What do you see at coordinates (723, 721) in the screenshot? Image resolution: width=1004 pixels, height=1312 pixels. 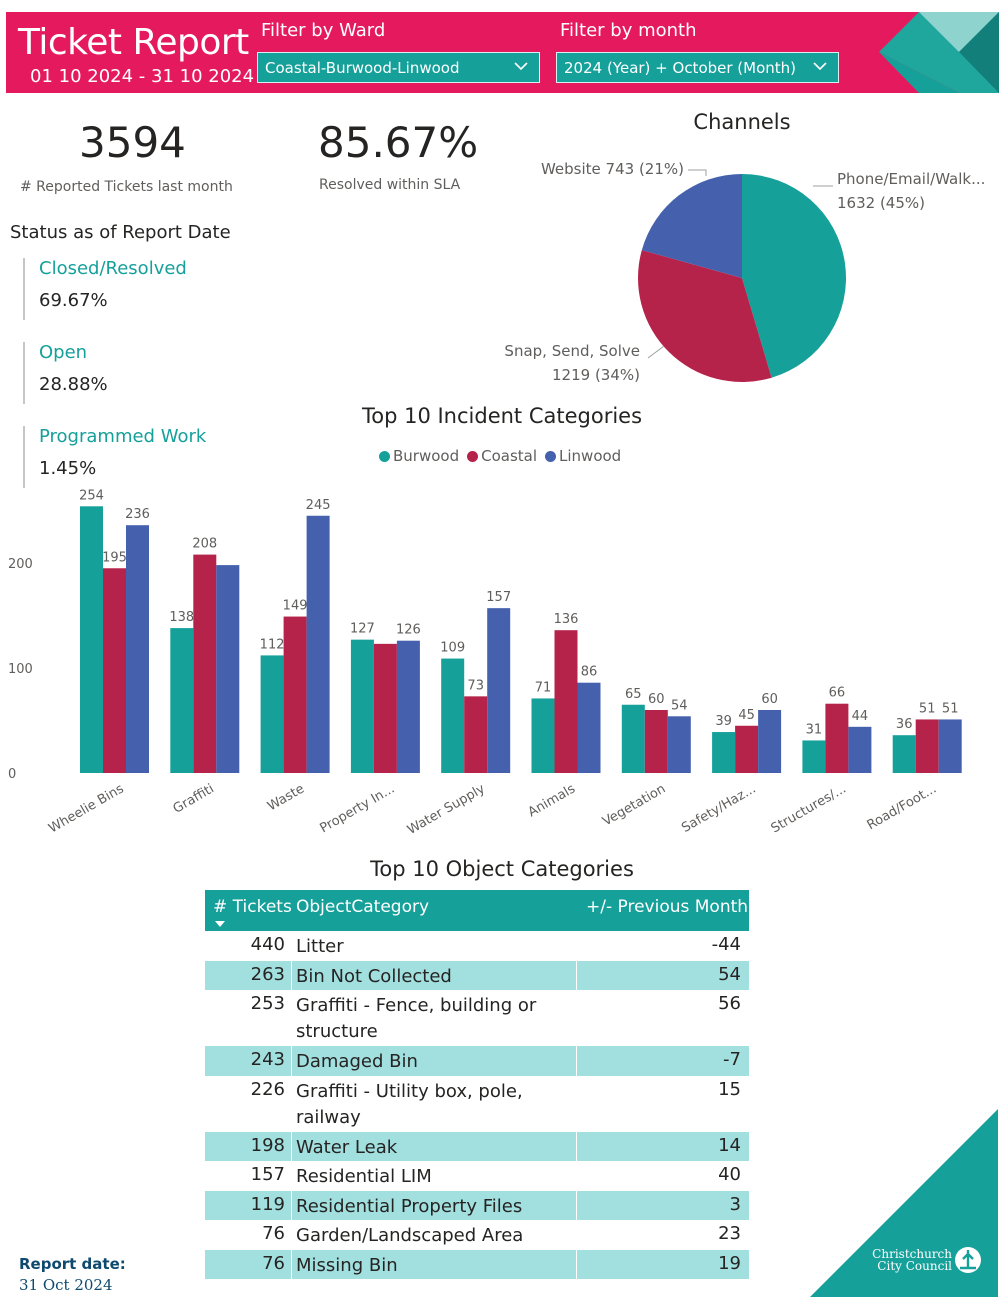 I see `bar-data-label: 39` at bounding box center [723, 721].